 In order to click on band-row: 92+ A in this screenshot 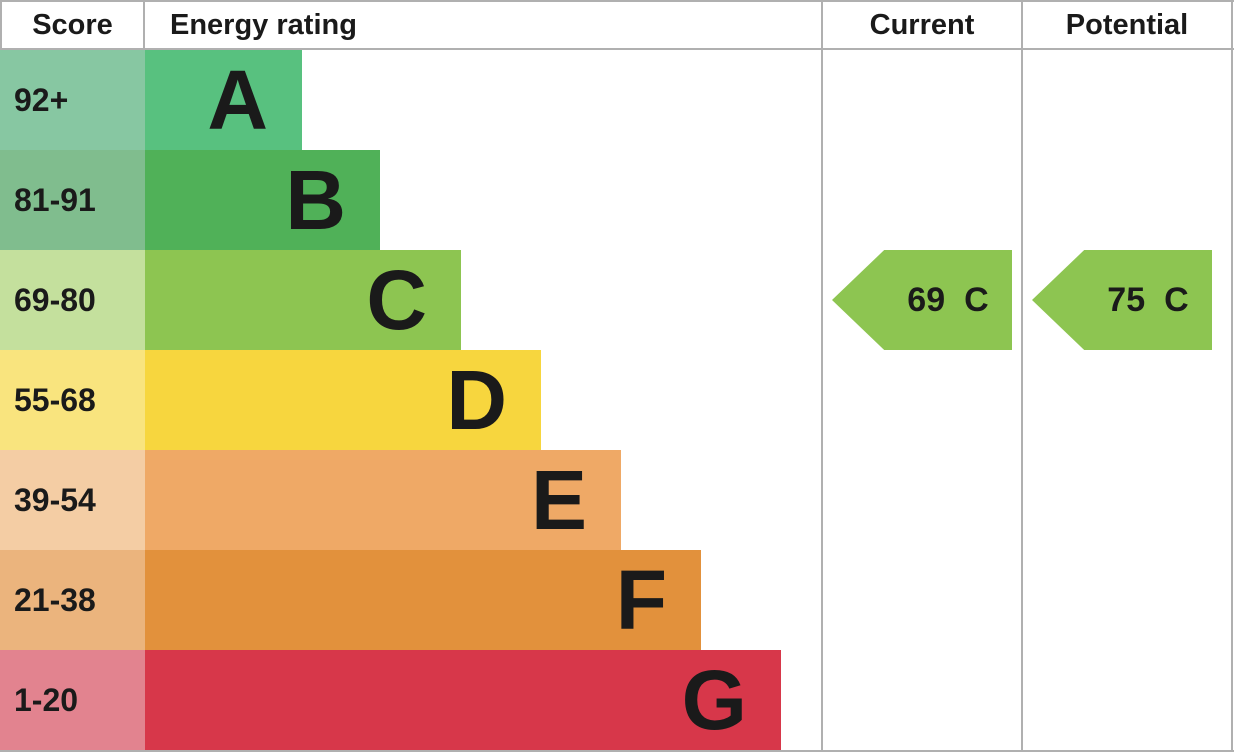, I will do `click(617, 100)`.